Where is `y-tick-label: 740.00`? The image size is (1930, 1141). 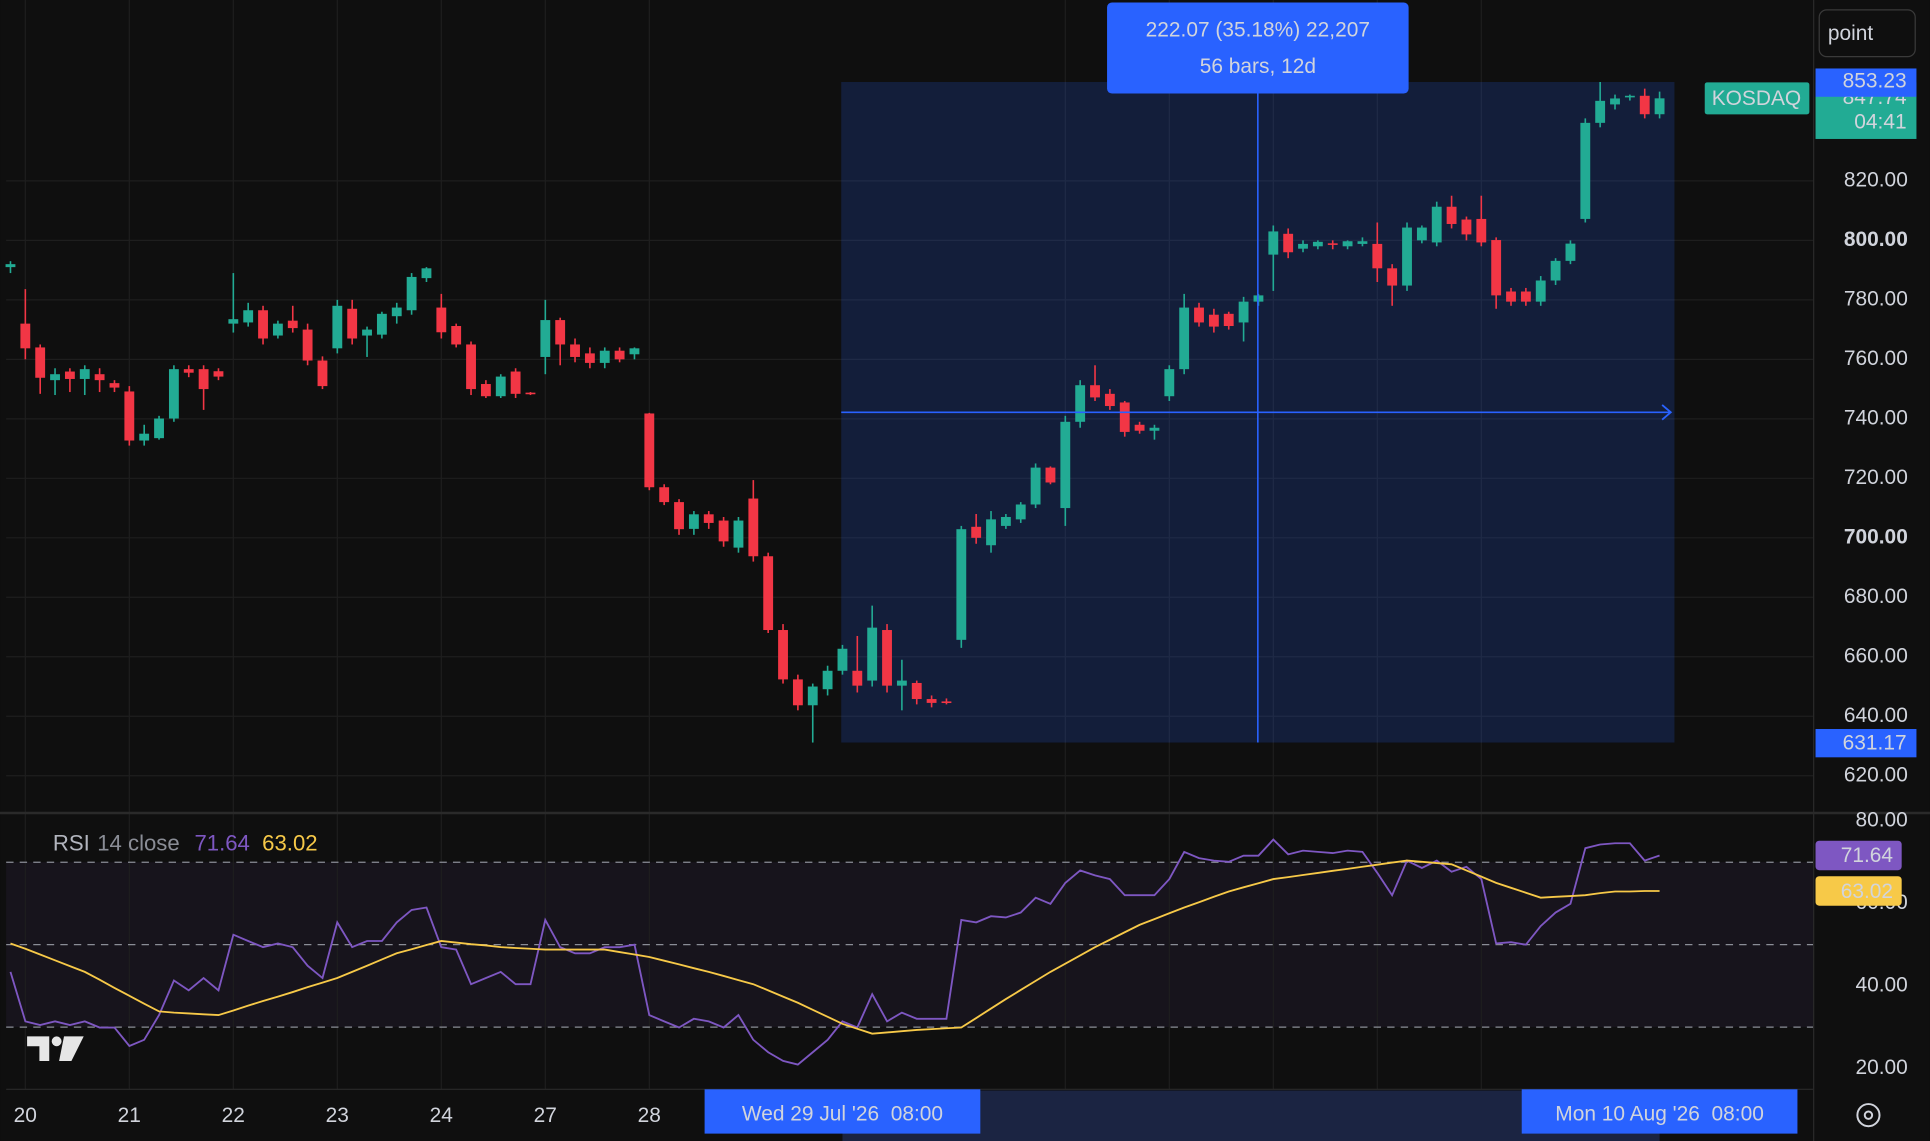 y-tick-label: 740.00 is located at coordinates (1876, 417).